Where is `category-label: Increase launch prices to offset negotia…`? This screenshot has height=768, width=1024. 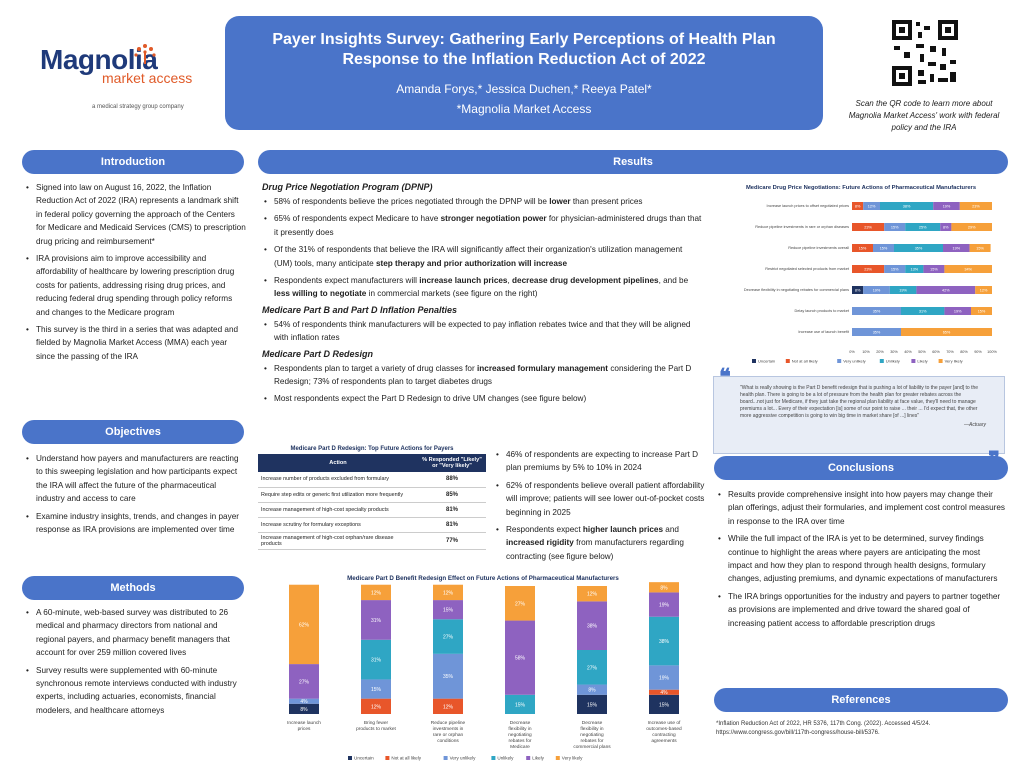
category-label: Increase launch prices to offset negotia… is located at coordinates (808, 206).